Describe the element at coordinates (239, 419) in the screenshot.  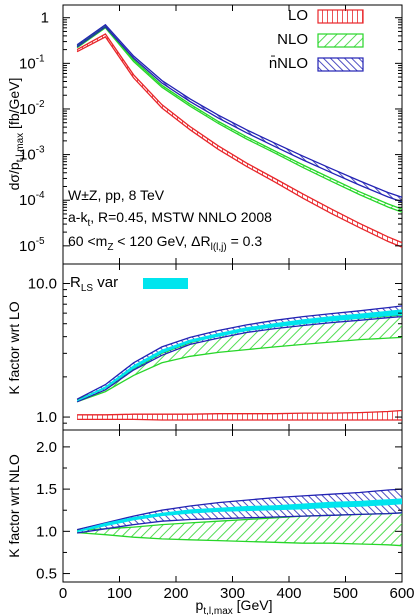
I see `mid-lower-edge-lo` at that location.